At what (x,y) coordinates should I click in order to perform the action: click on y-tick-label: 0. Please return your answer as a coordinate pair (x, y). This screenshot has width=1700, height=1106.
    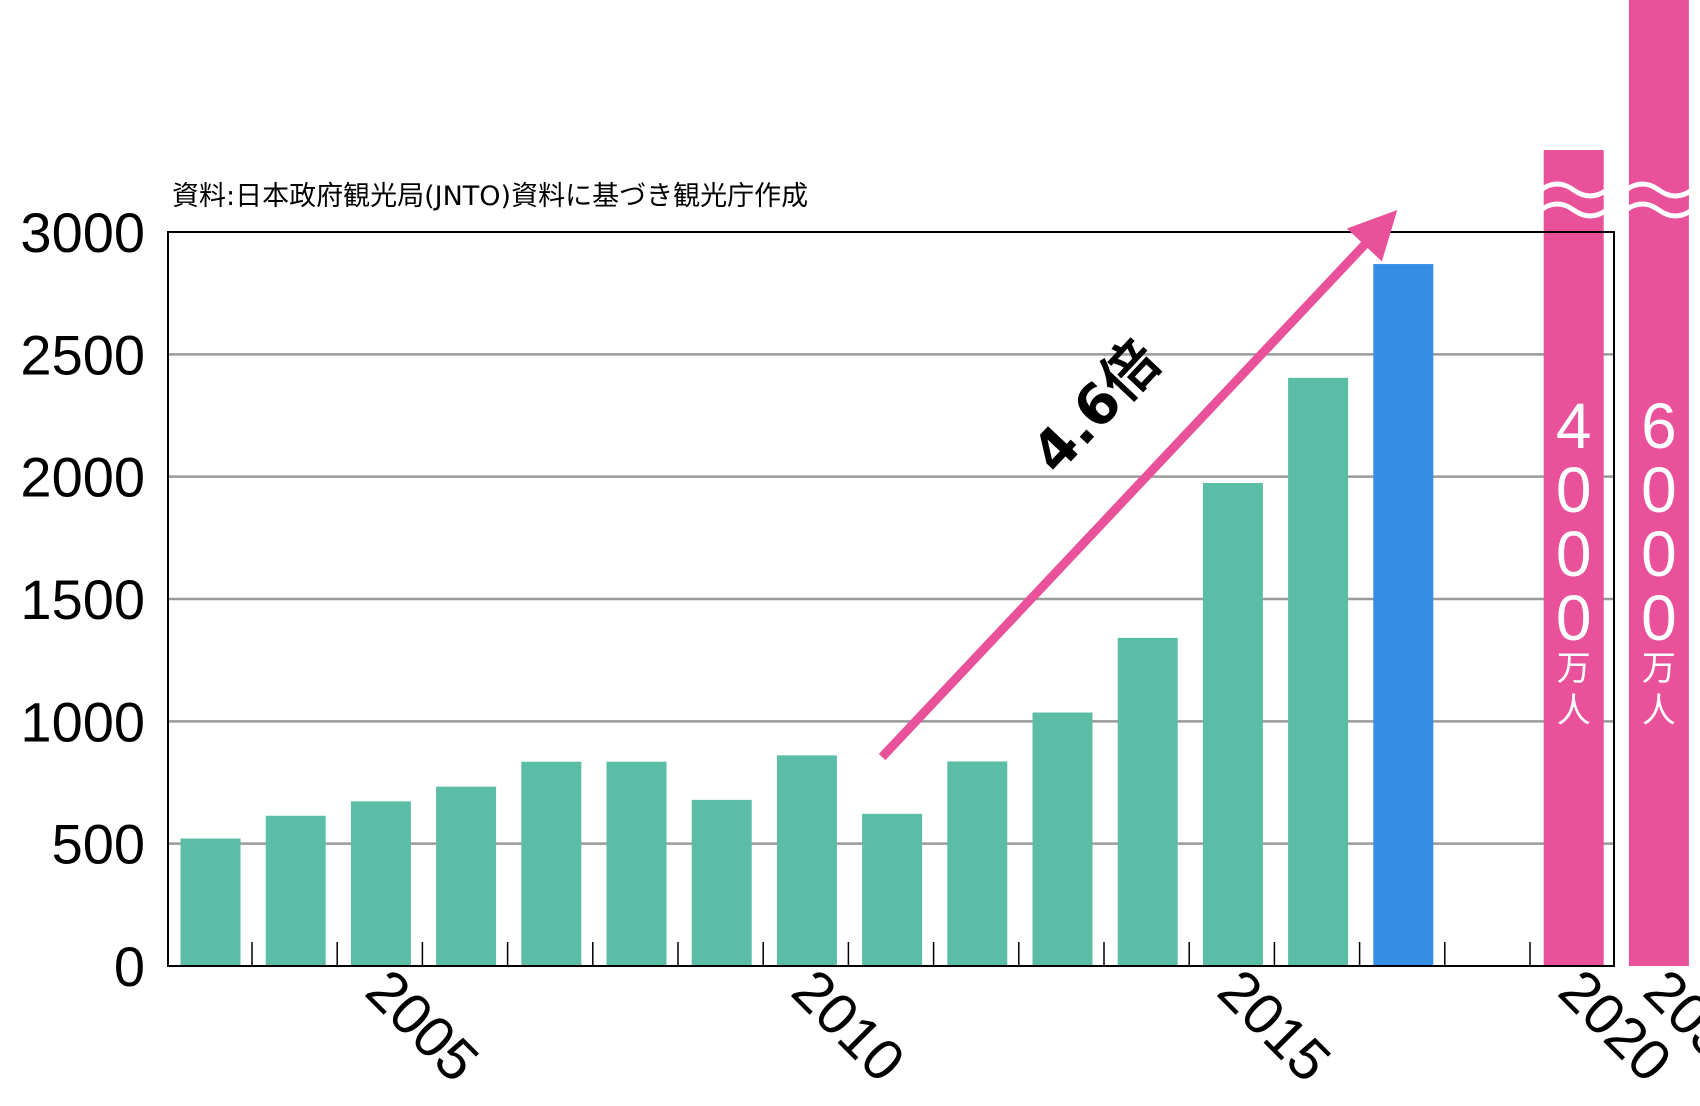
    Looking at the image, I should click on (129, 966).